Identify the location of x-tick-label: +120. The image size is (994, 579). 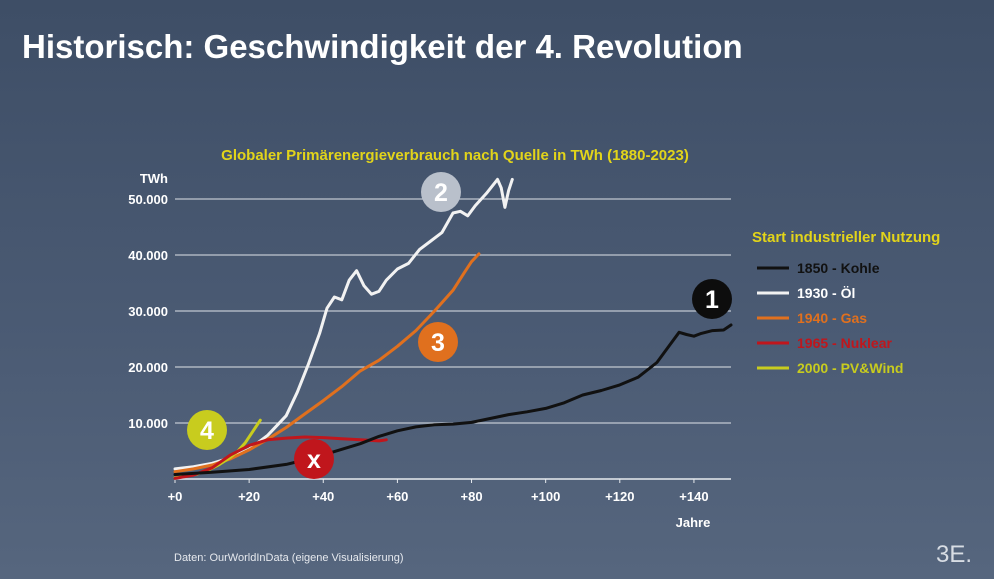
(619, 496).